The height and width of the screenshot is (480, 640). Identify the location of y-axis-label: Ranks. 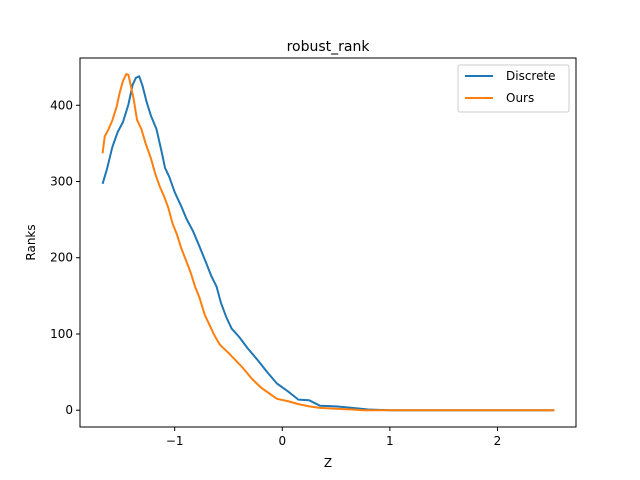
(31, 242).